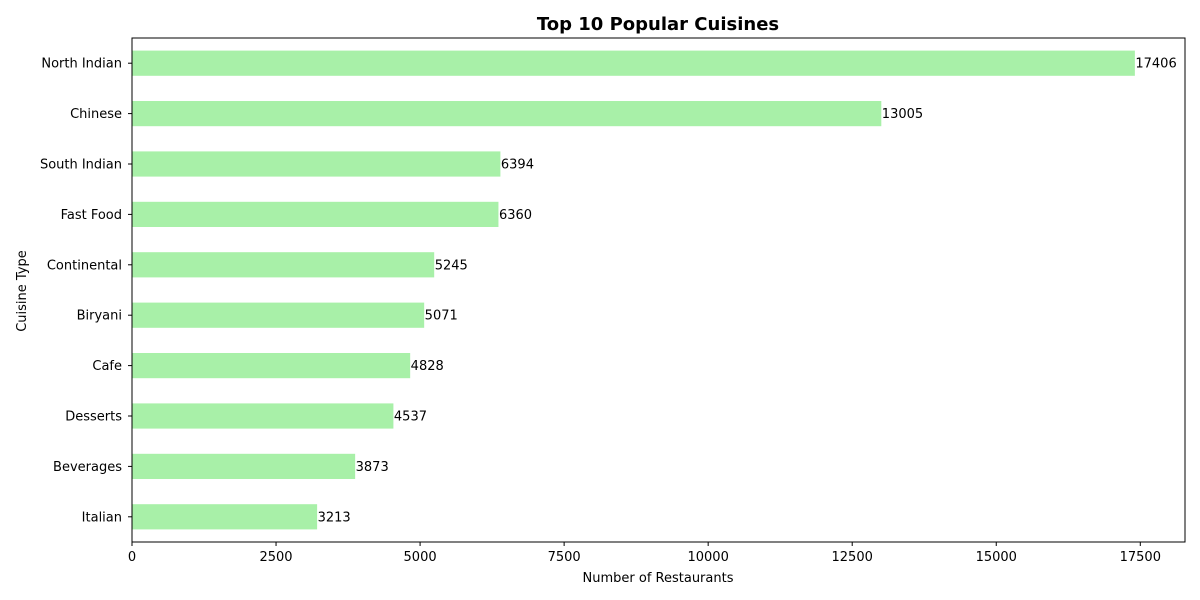 Image resolution: width=1200 pixels, height=600 pixels. I want to click on y-axis-label: Cuisine Type, so click(22, 291).